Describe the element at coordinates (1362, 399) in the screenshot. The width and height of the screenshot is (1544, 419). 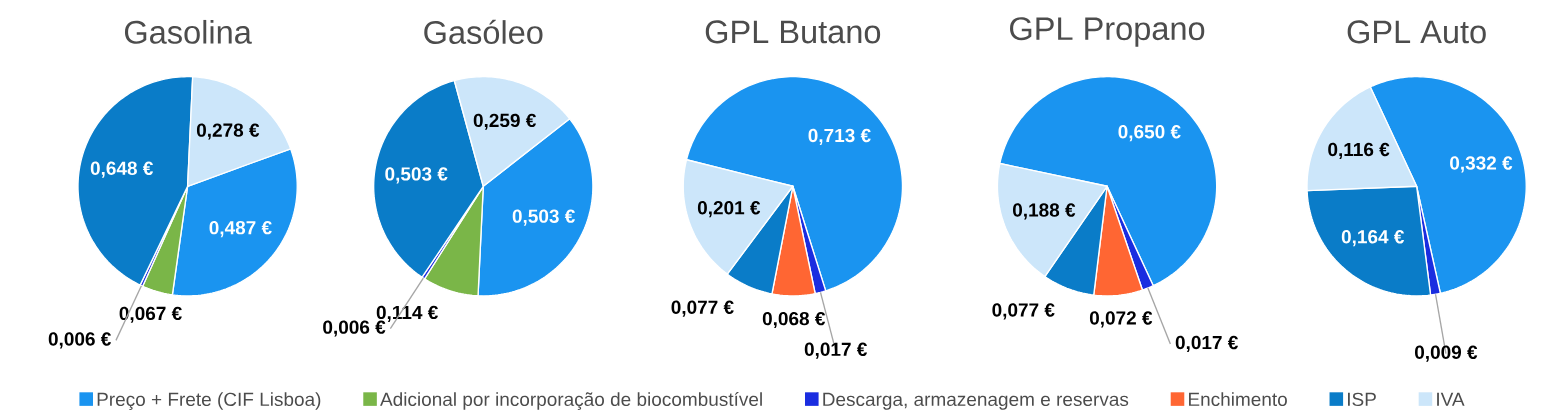
I see `legend-label: ISP` at that location.